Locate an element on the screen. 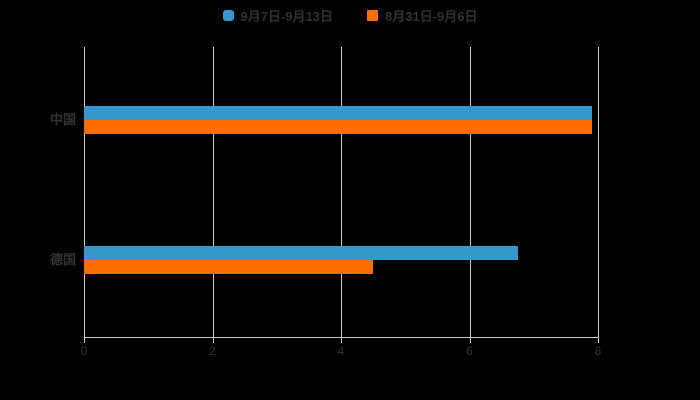 The image size is (700, 400). bar-中国-8月31日-9月6日 is located at coordinates (338, 126).